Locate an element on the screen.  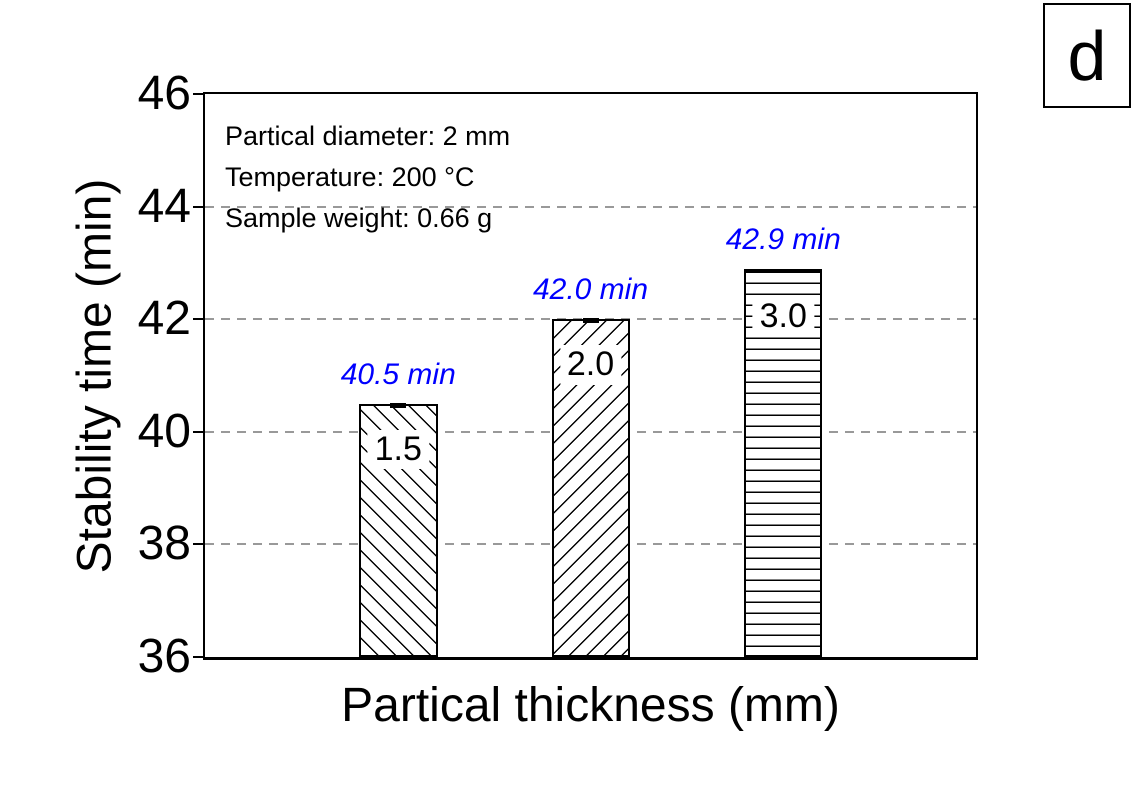
annotation-line-diameter: Partical diameter: 2 mm is located at coordinates (368, 136).